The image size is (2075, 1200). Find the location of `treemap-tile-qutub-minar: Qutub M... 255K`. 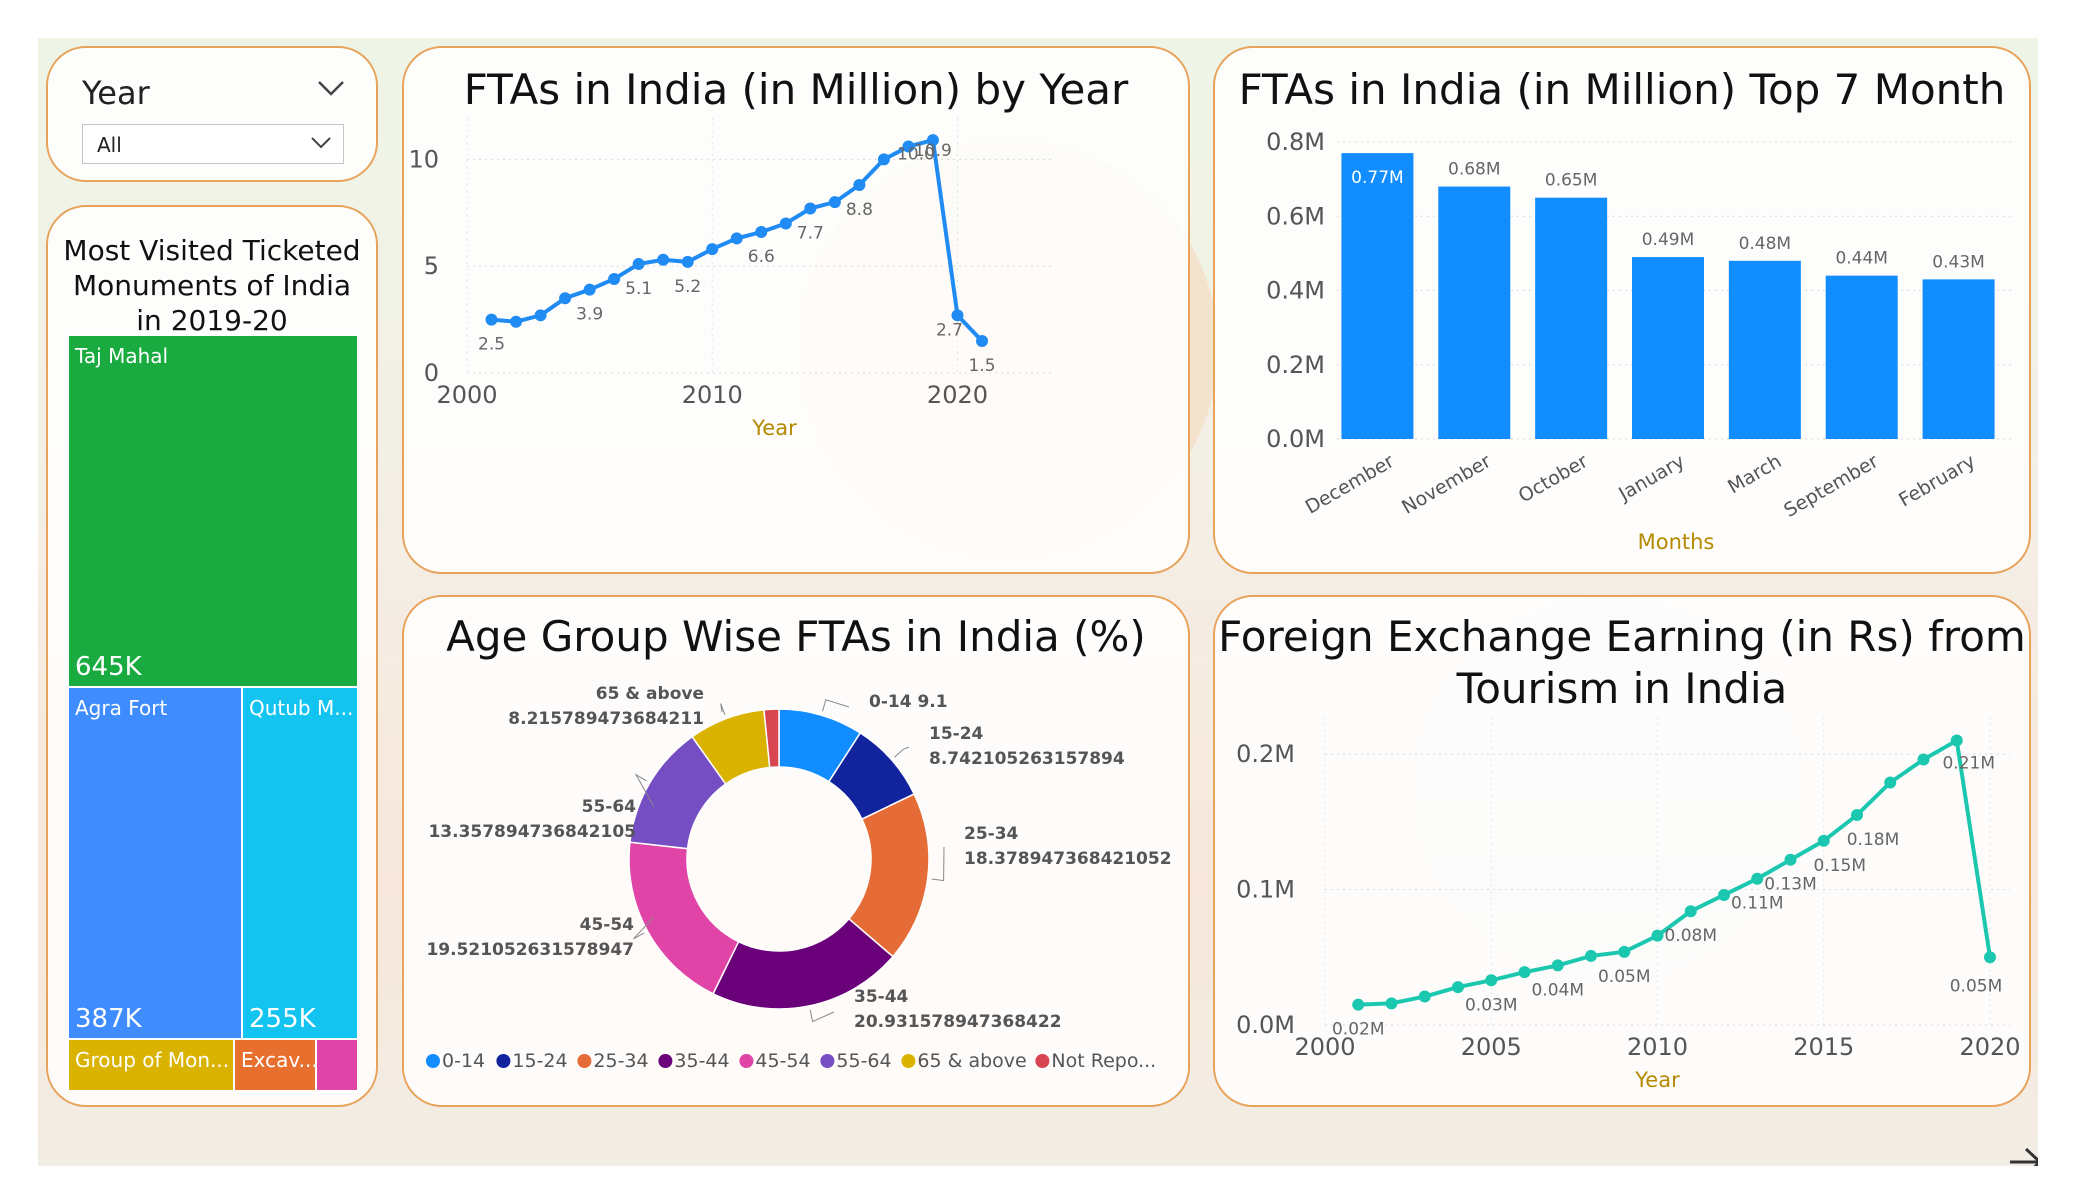

treemap-tile-qutub-minar: Qutub M... 255K is located at coordinates (300, 863).